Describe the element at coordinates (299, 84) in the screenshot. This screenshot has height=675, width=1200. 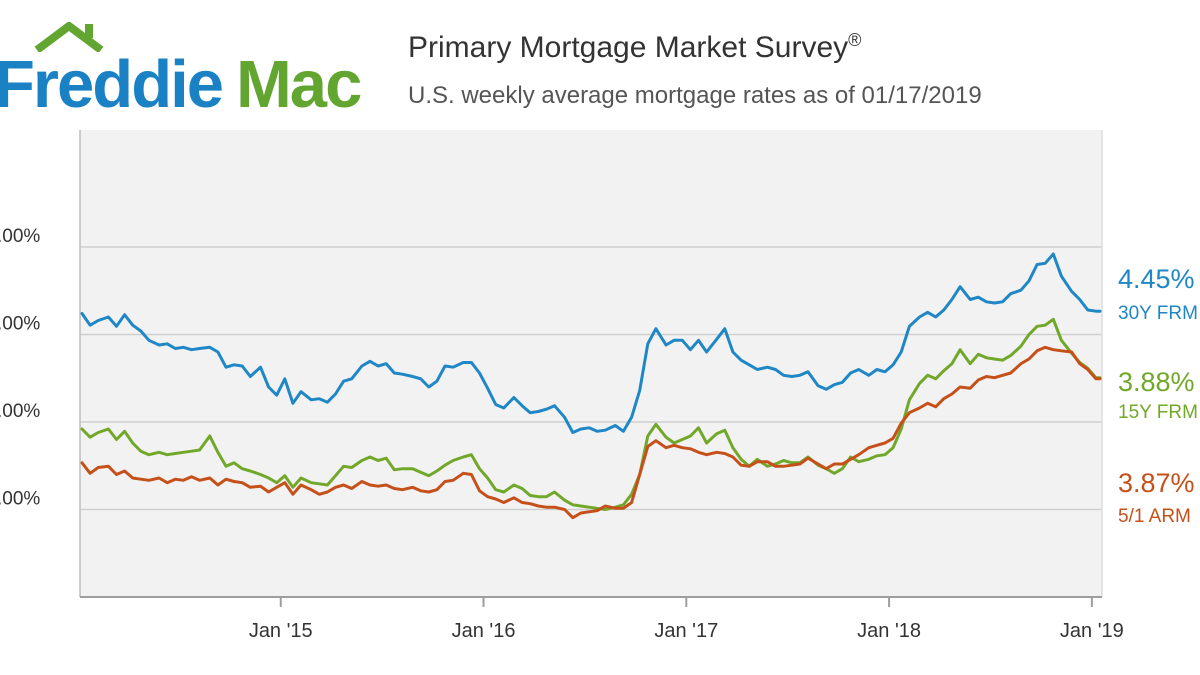
I see `logo-word-mac: Mac` at that location.